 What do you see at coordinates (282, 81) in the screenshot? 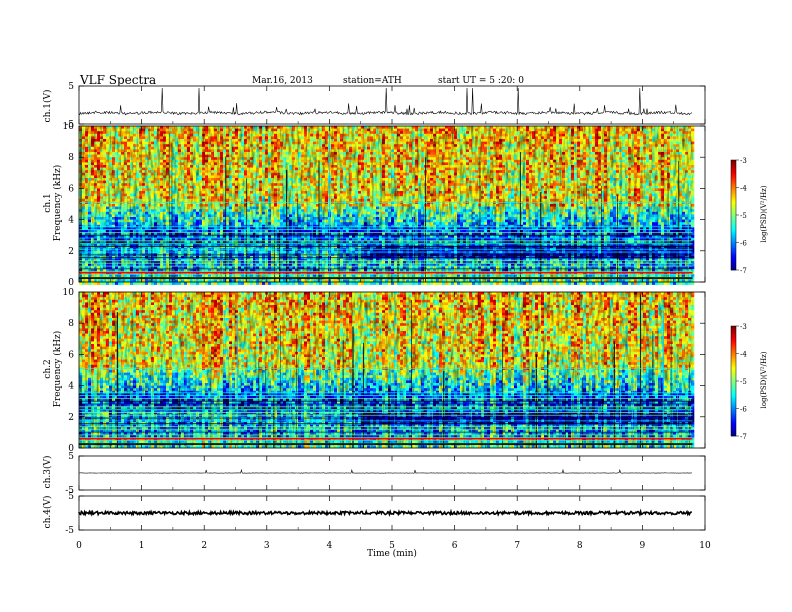
I see `recording-date: Mar.16, 2013` at bounding box center [282, 81].